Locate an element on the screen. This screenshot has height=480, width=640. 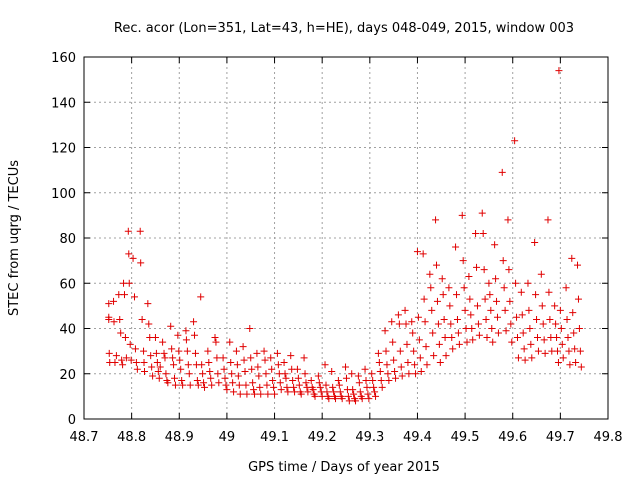
x-axis-label: GPS time / Days of year 2015 is located at coordinates (344, 467).